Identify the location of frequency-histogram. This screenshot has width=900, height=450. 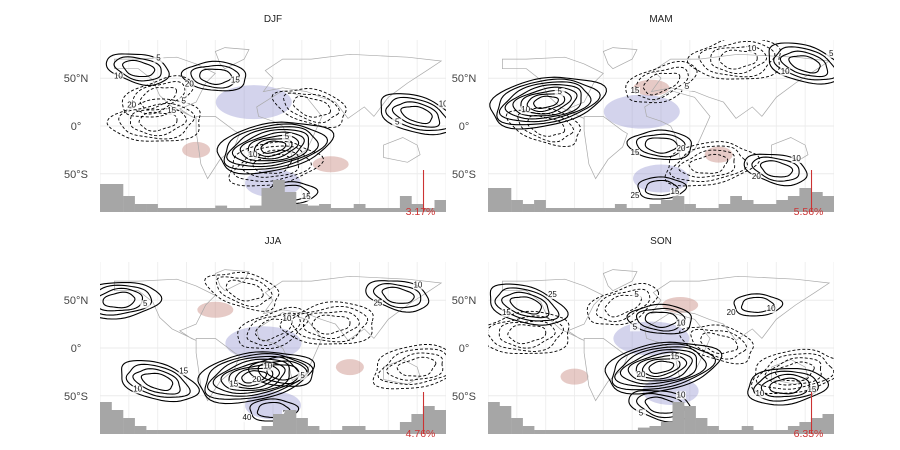
(661, 418).